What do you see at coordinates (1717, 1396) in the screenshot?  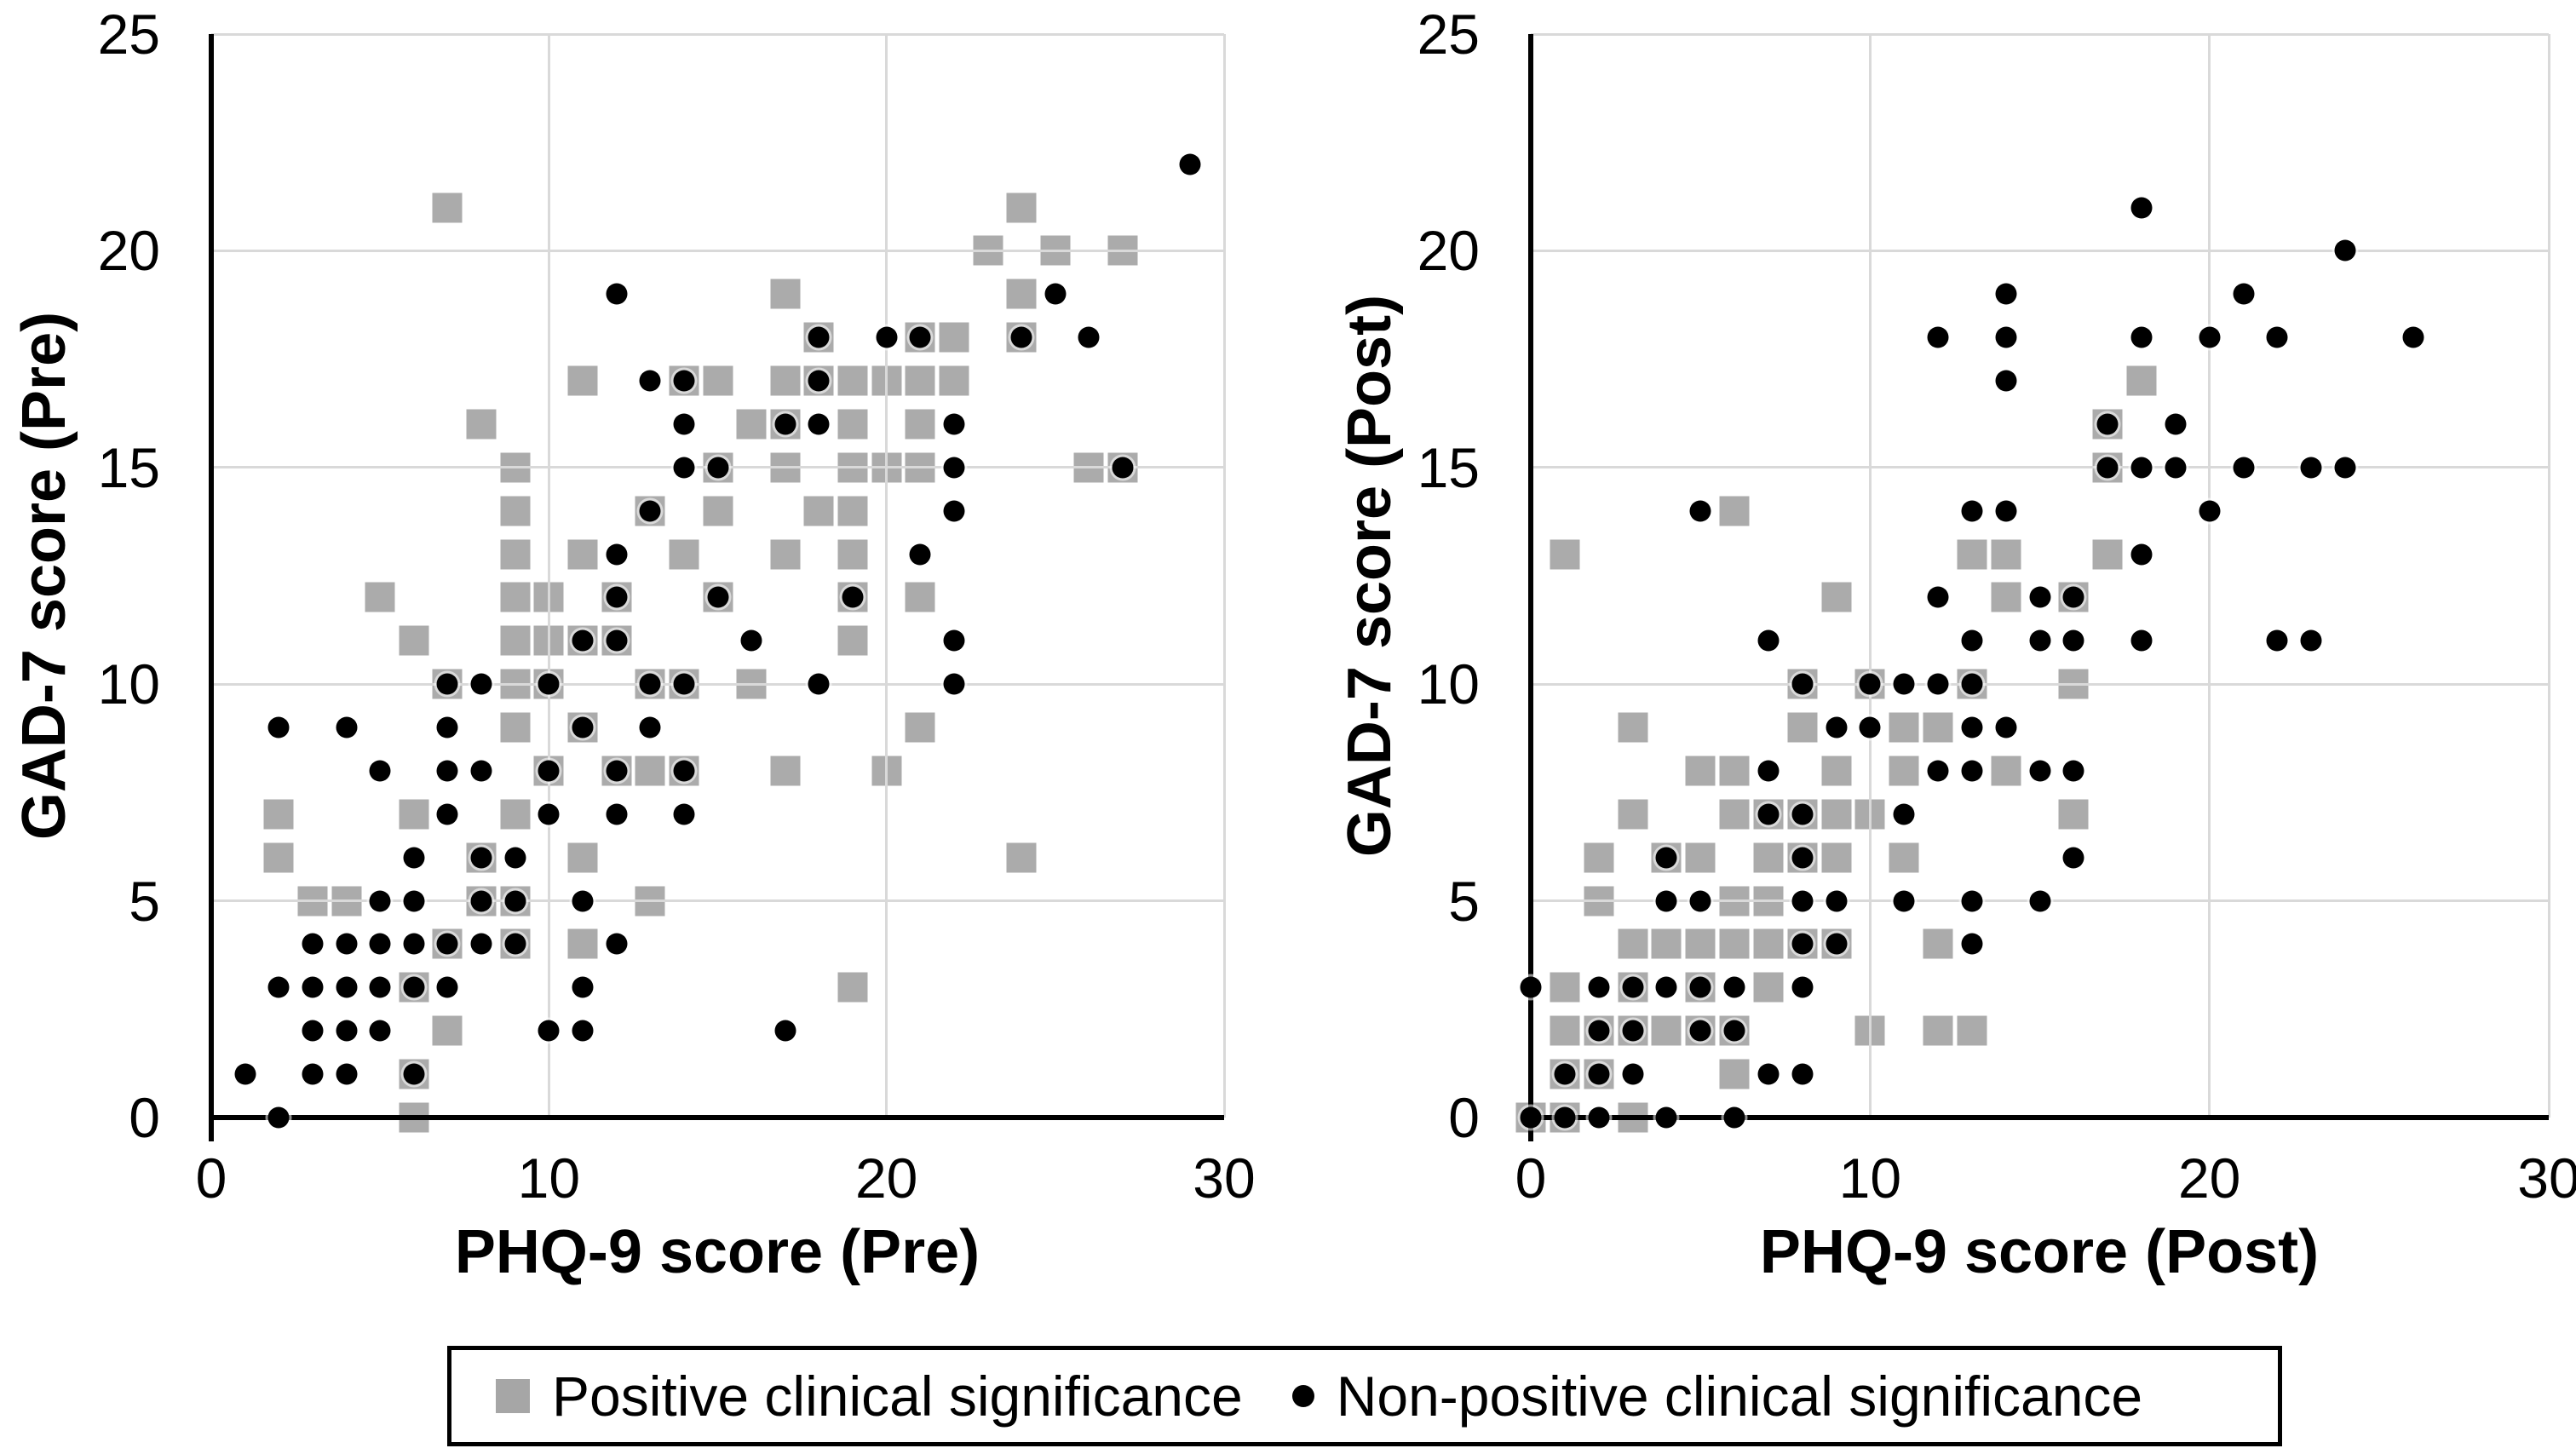 I see `legend-item-non-positive: Non-positive clinical significance` at bounding box center [1717, 1396].